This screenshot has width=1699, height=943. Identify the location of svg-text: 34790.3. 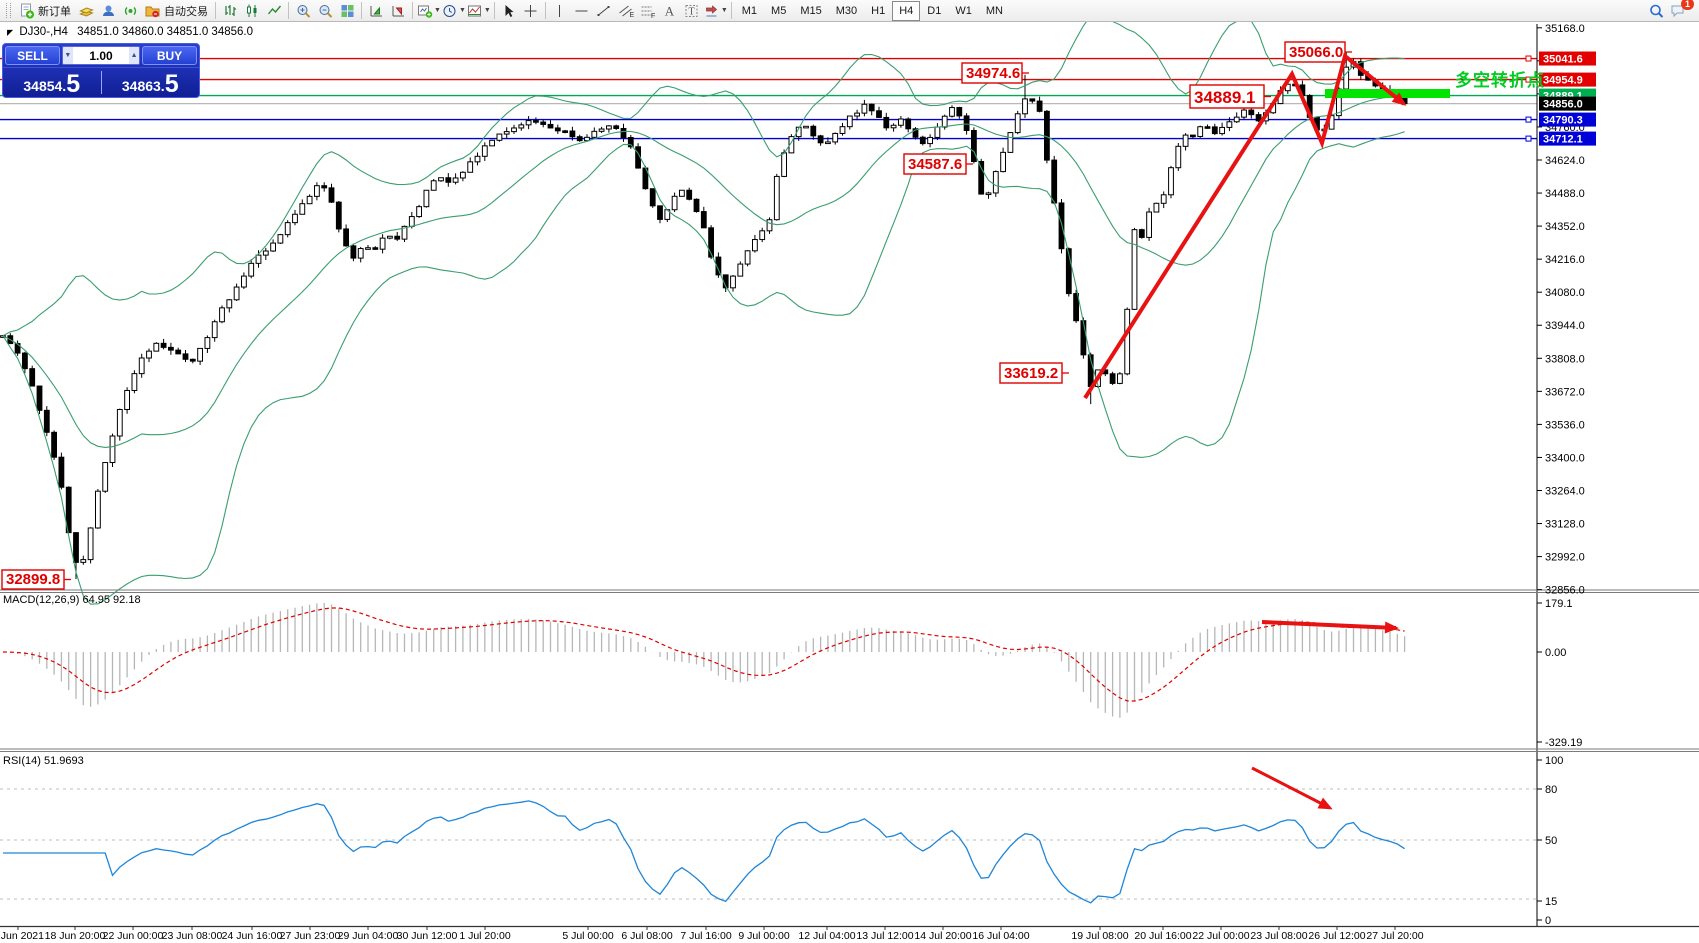
(1563, 121).